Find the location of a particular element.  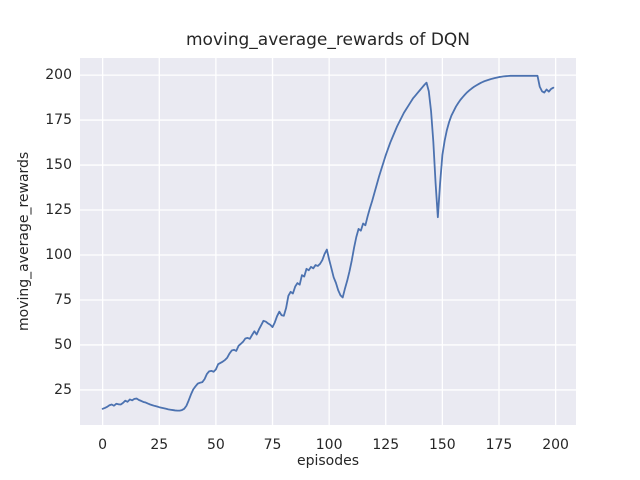

x-tick-label: 200 is located at coordinates (555, 445).